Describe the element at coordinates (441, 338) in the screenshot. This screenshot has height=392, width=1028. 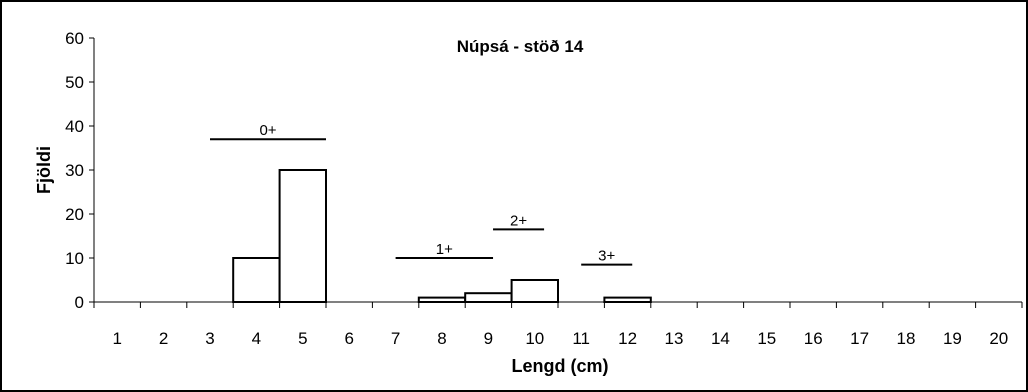
I see `x-tick-label: 8` at that location.